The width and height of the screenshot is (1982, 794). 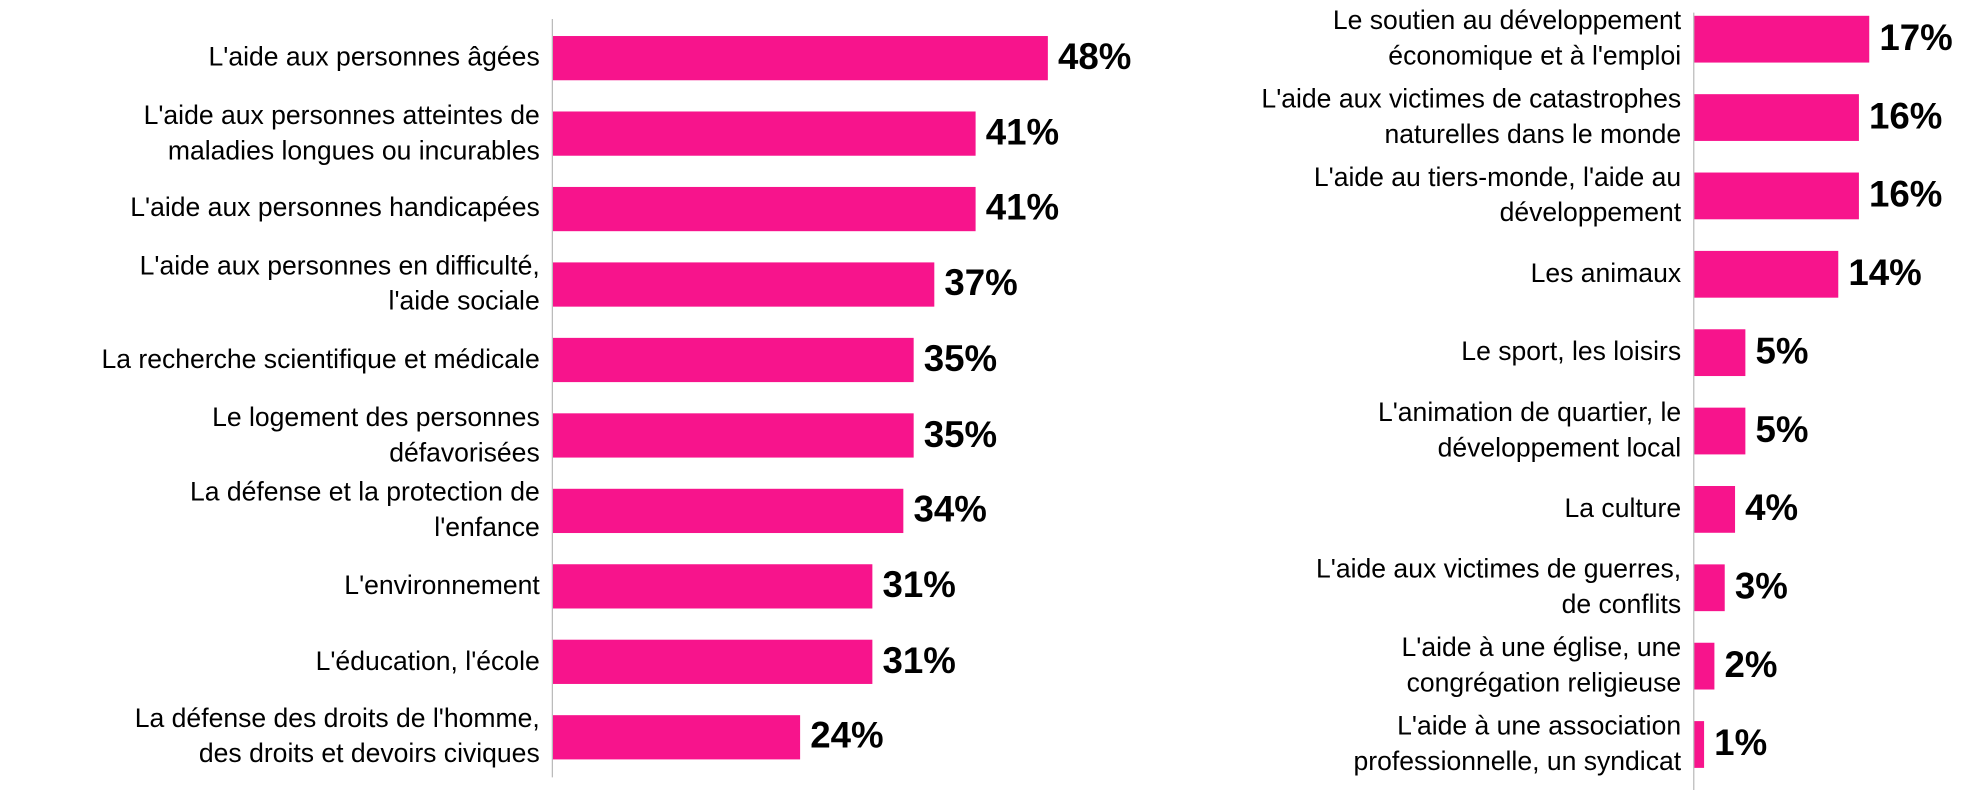 I want to click on value-label: 37%, so click(x=981, y=284).